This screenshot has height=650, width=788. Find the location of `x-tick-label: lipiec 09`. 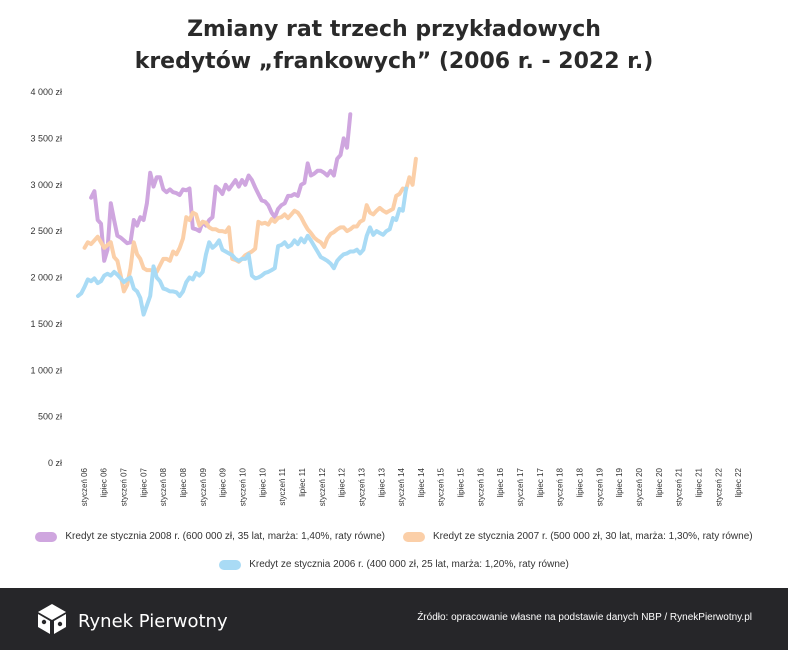

x-tick-label: lipiec 09 is located at coordinates (223, 482).